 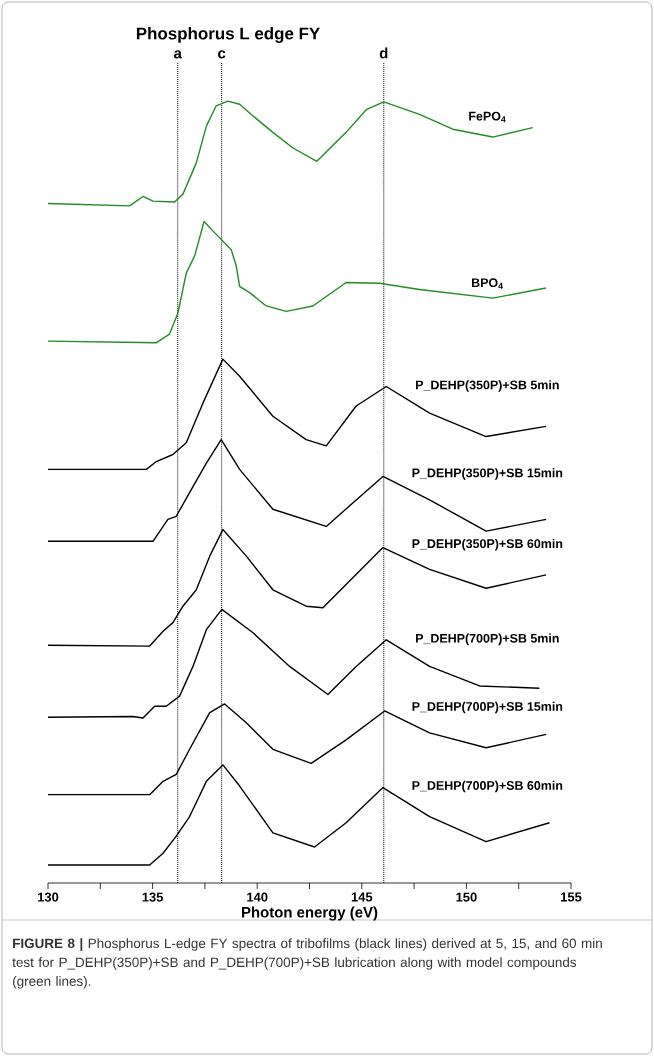 What do you see at coordinates (177, 54) in the screenshot?
I see `ref-line-label: a` at bounding box center [177, 54].